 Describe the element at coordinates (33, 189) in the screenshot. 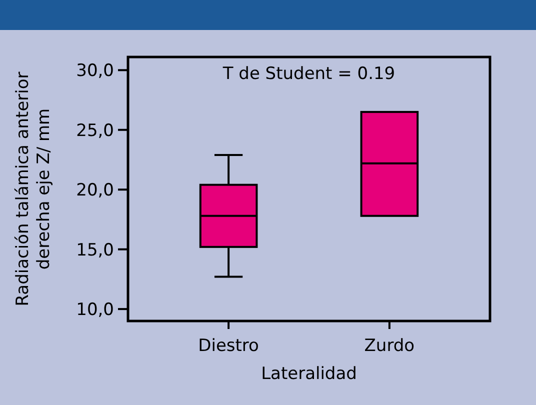

I see `y-axis-title: Radiación talámica anterior derecha eje Z/ mm` at that location.